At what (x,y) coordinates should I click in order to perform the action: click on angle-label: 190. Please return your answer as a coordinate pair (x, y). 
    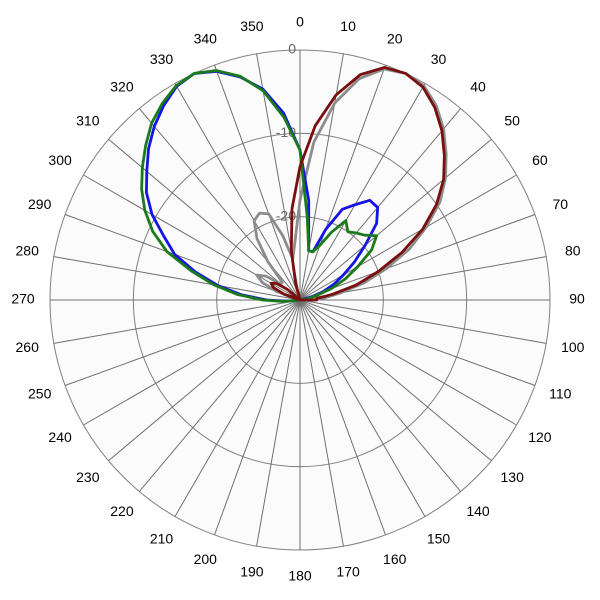
    Looking at the image, I should click on (252, 571).